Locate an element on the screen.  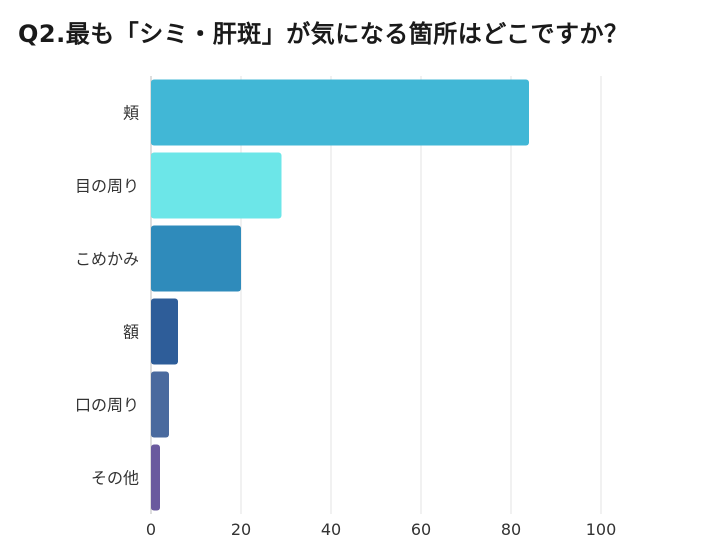
category-label: 頬 is located at coordinates (131, 113).